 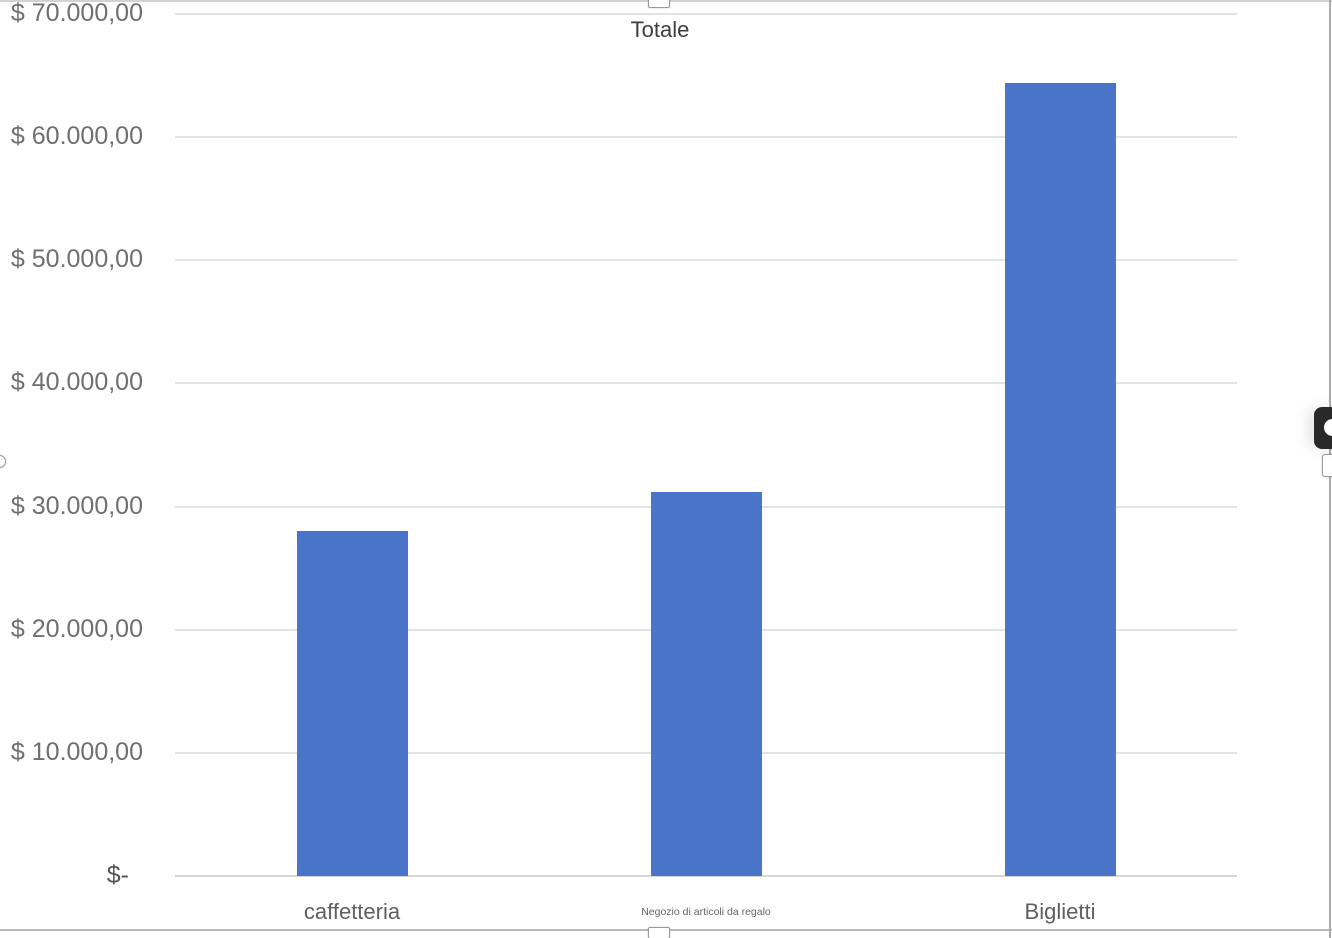 What do you see at coordinates (76, 751) in the screenshot?
I see `y-tick-label: $ 10.000,00` at bounding box center [76, 751].